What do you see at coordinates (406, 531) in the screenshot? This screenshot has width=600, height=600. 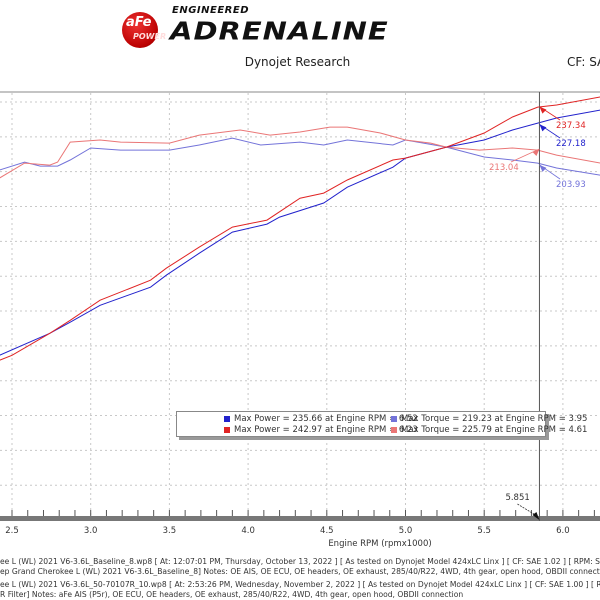 I see `x-tick-label: 5.0` at bounding box center [406, 531].